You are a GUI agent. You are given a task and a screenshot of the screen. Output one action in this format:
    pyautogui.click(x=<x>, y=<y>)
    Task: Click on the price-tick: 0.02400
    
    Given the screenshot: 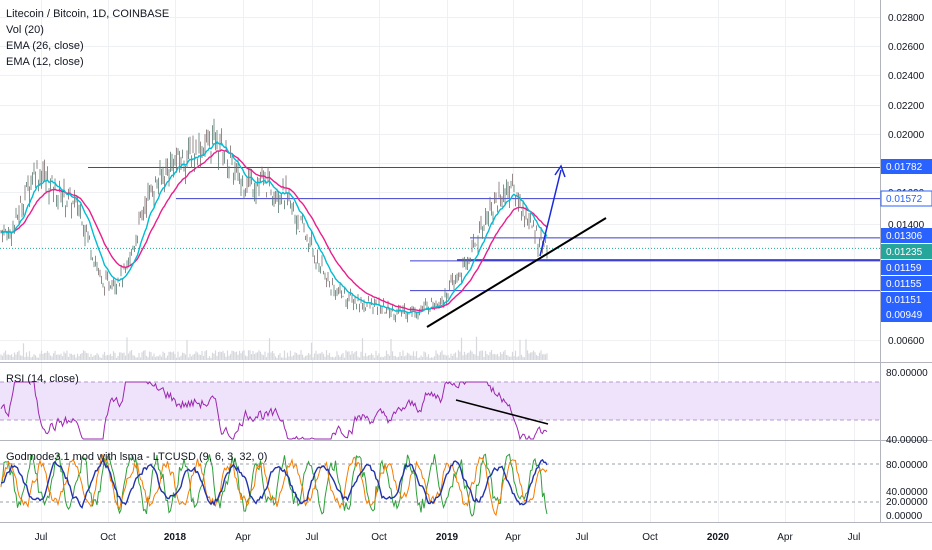 What is the action you would take?
    pyautogui.click(x=906, y=76)
    